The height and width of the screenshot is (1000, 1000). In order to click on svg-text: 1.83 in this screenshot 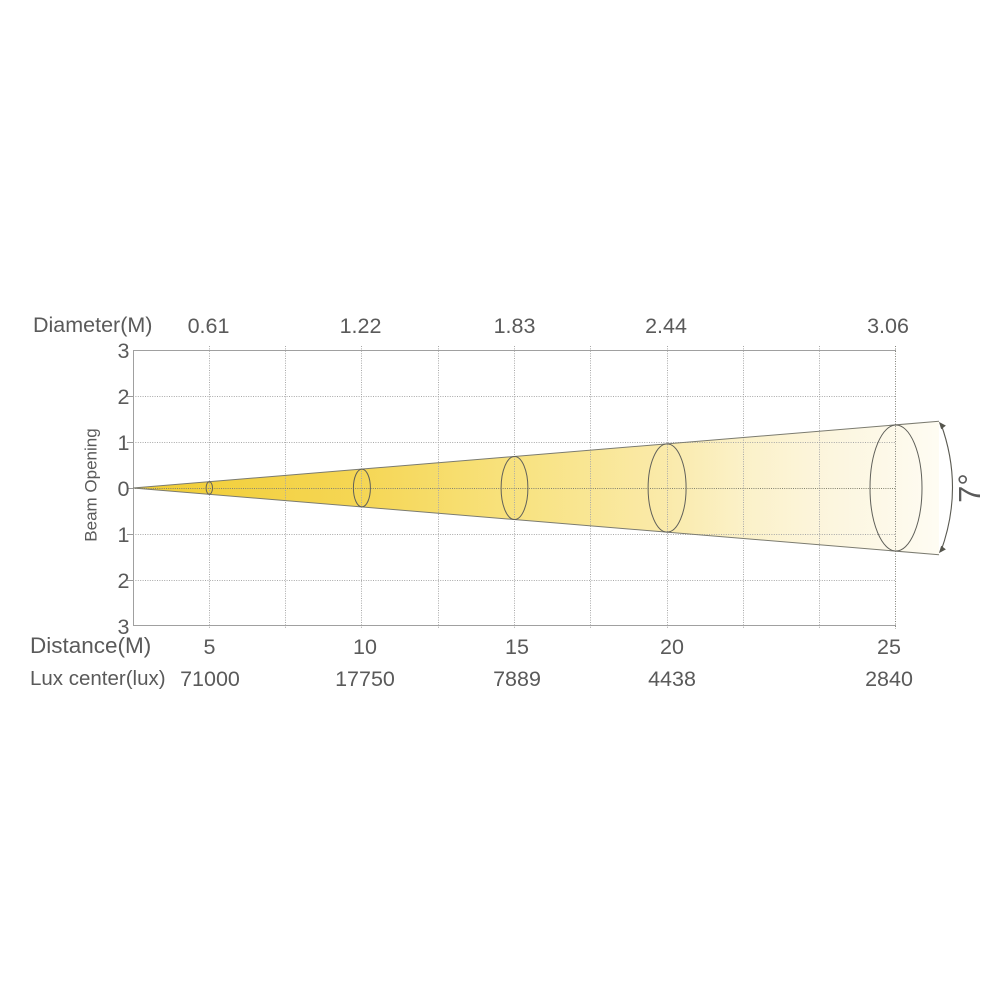, I will do `click(515, 326)`.